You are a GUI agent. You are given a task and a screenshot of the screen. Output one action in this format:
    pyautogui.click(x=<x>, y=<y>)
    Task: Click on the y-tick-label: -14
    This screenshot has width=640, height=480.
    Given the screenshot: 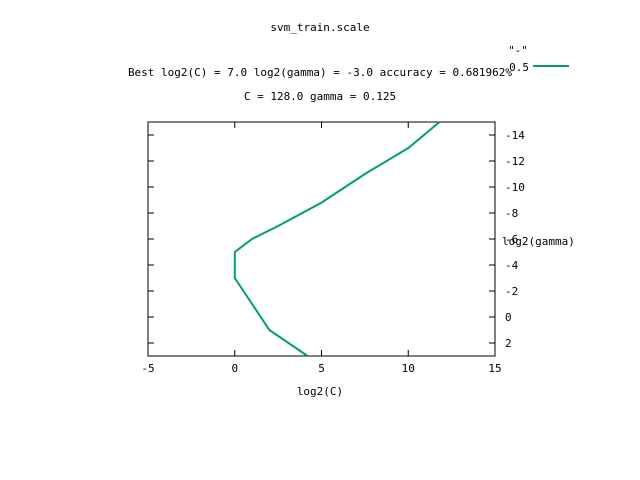 What is the action you would take?
    pyautogui.click(x=515, y=135)
    